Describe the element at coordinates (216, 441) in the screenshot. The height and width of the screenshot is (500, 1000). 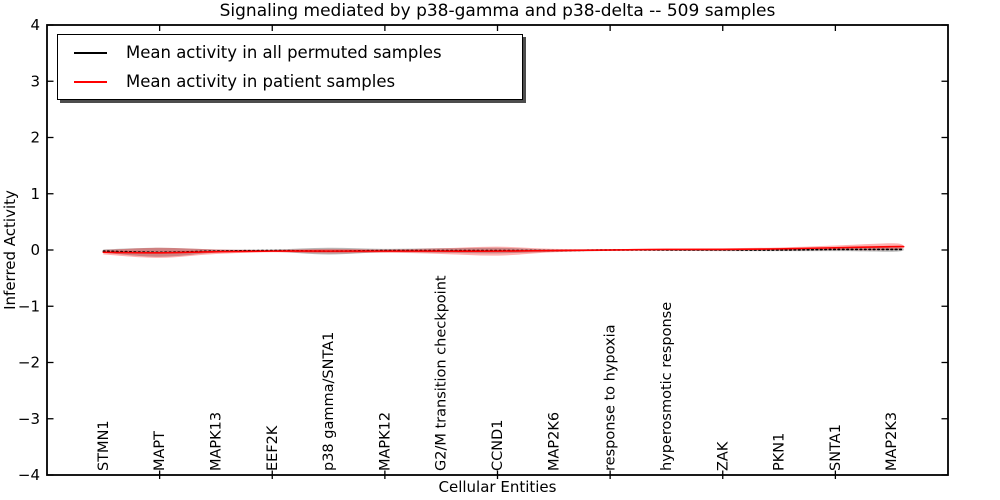
I see `x-category-label: MAPK13` at that location.